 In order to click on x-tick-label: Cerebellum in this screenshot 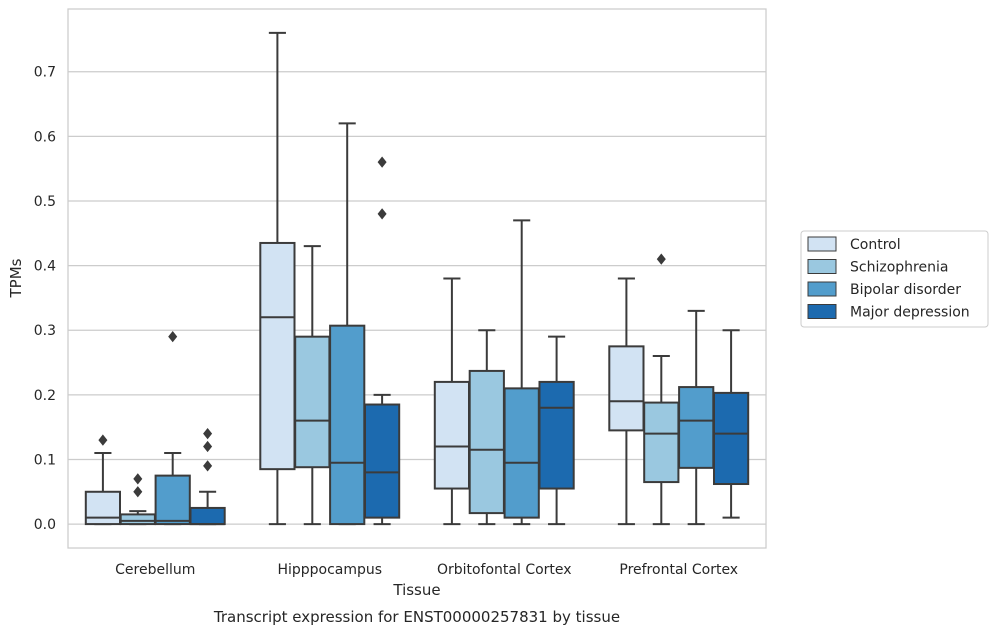, I will do `click(155, 570)`.